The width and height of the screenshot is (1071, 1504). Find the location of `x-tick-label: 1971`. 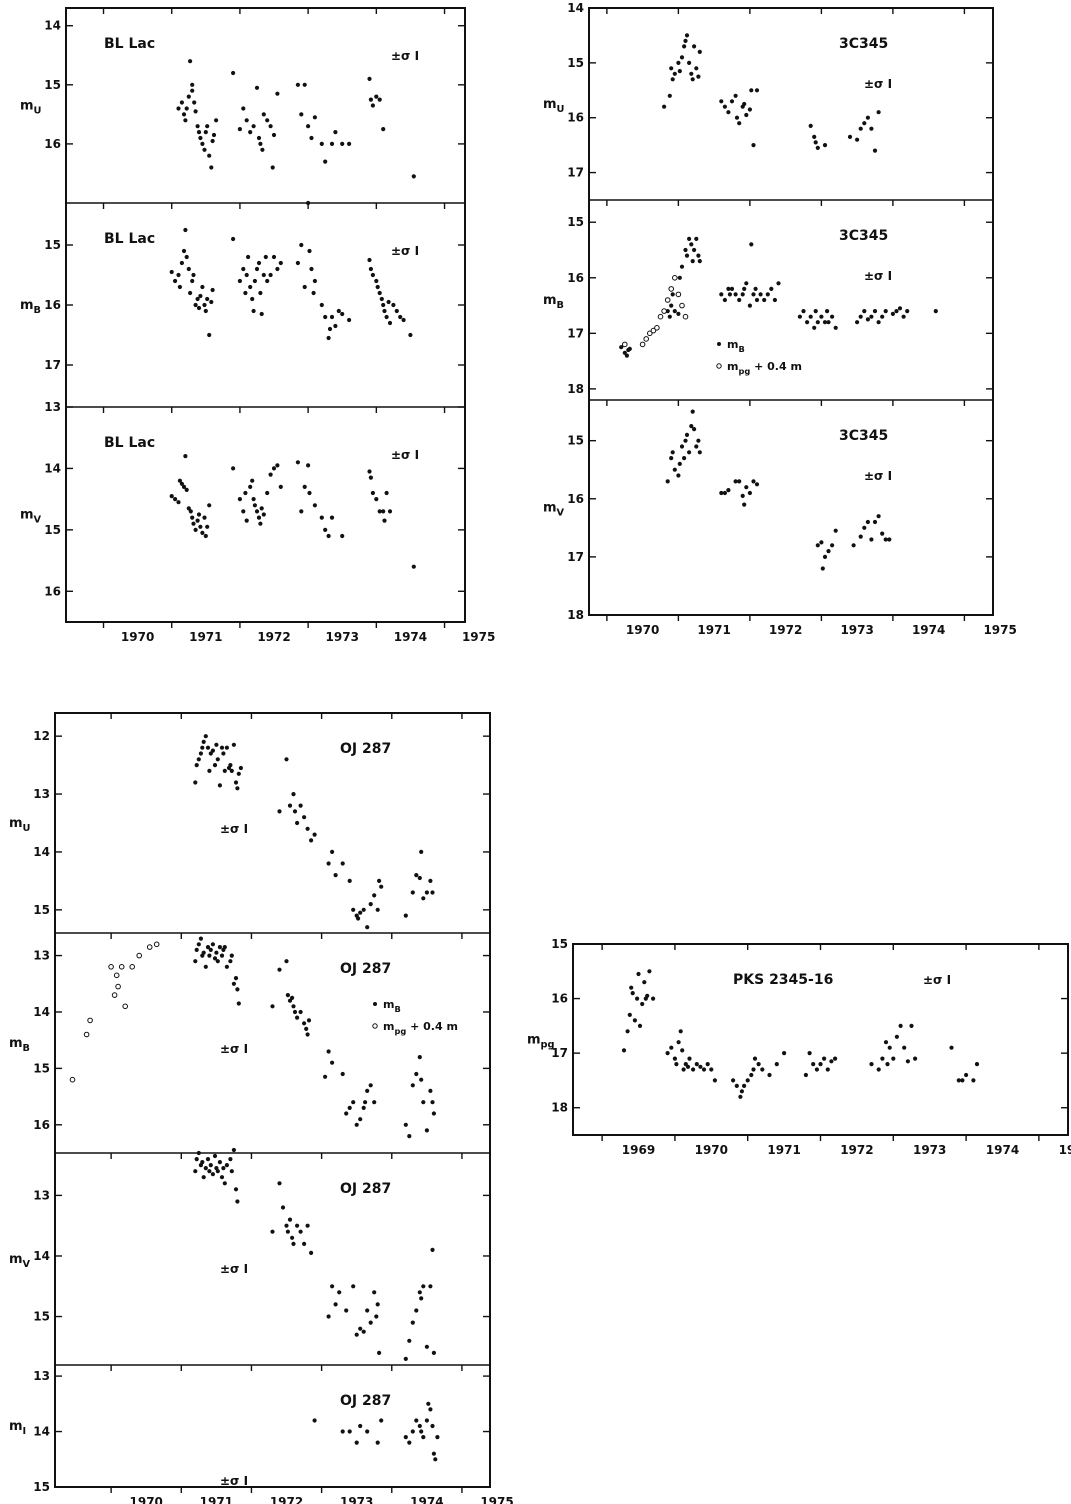

x-tick-label: 1971 is located at coordinates (783, 1150).